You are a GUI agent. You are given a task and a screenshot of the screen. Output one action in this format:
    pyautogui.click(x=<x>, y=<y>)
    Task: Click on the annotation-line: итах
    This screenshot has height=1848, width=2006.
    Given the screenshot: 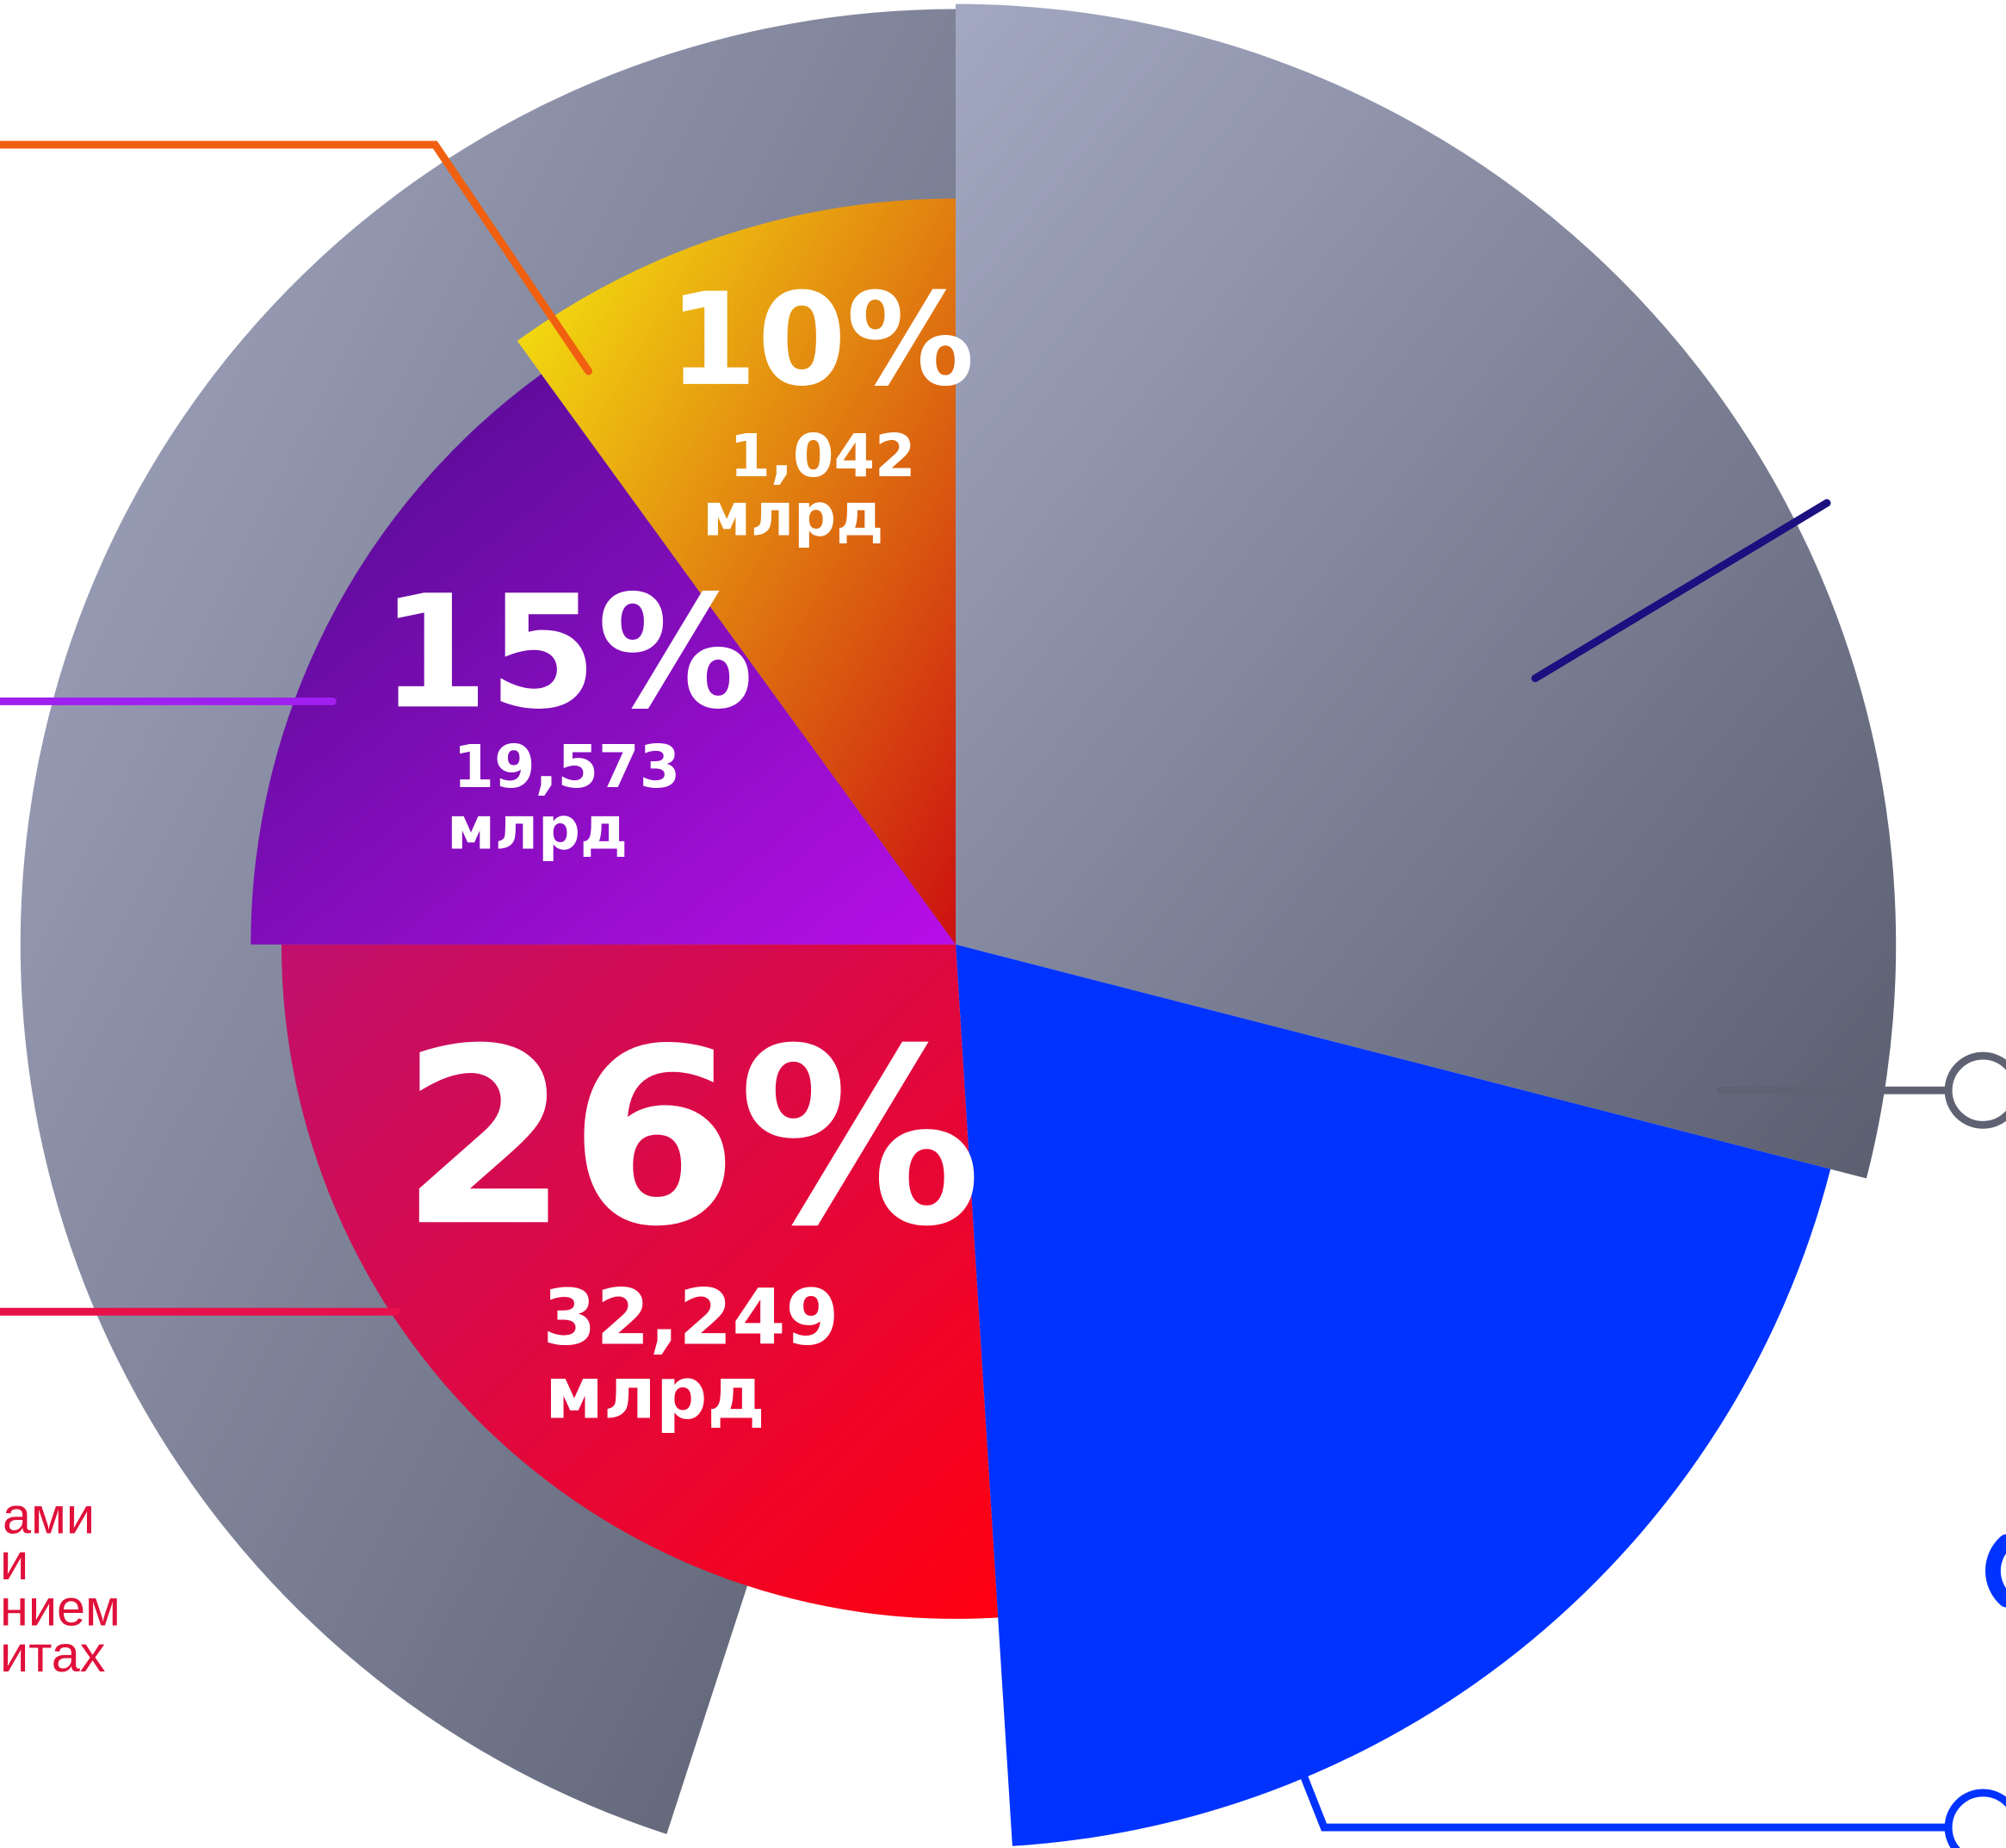 What is the action you would take?
    pyautogui.click(x=53, y=1654)
    